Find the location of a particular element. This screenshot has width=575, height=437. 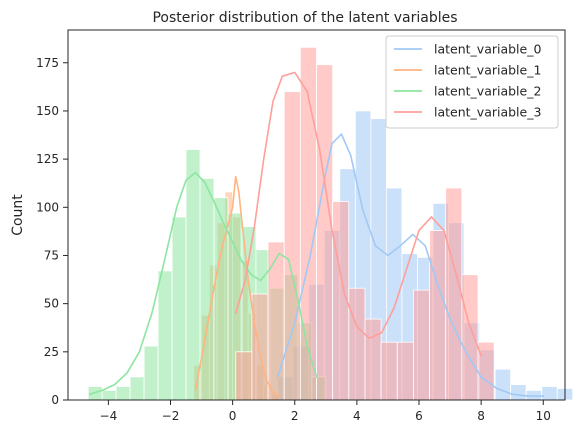

x-tick-label: −2 is located at coordinates (171, 416).